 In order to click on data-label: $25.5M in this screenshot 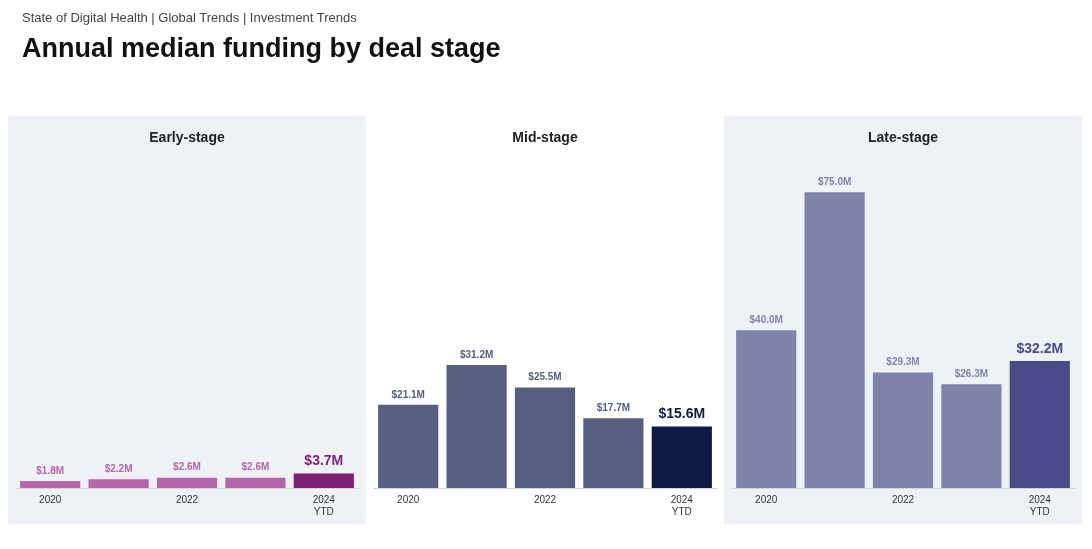, I will do `click(545, 377)`.